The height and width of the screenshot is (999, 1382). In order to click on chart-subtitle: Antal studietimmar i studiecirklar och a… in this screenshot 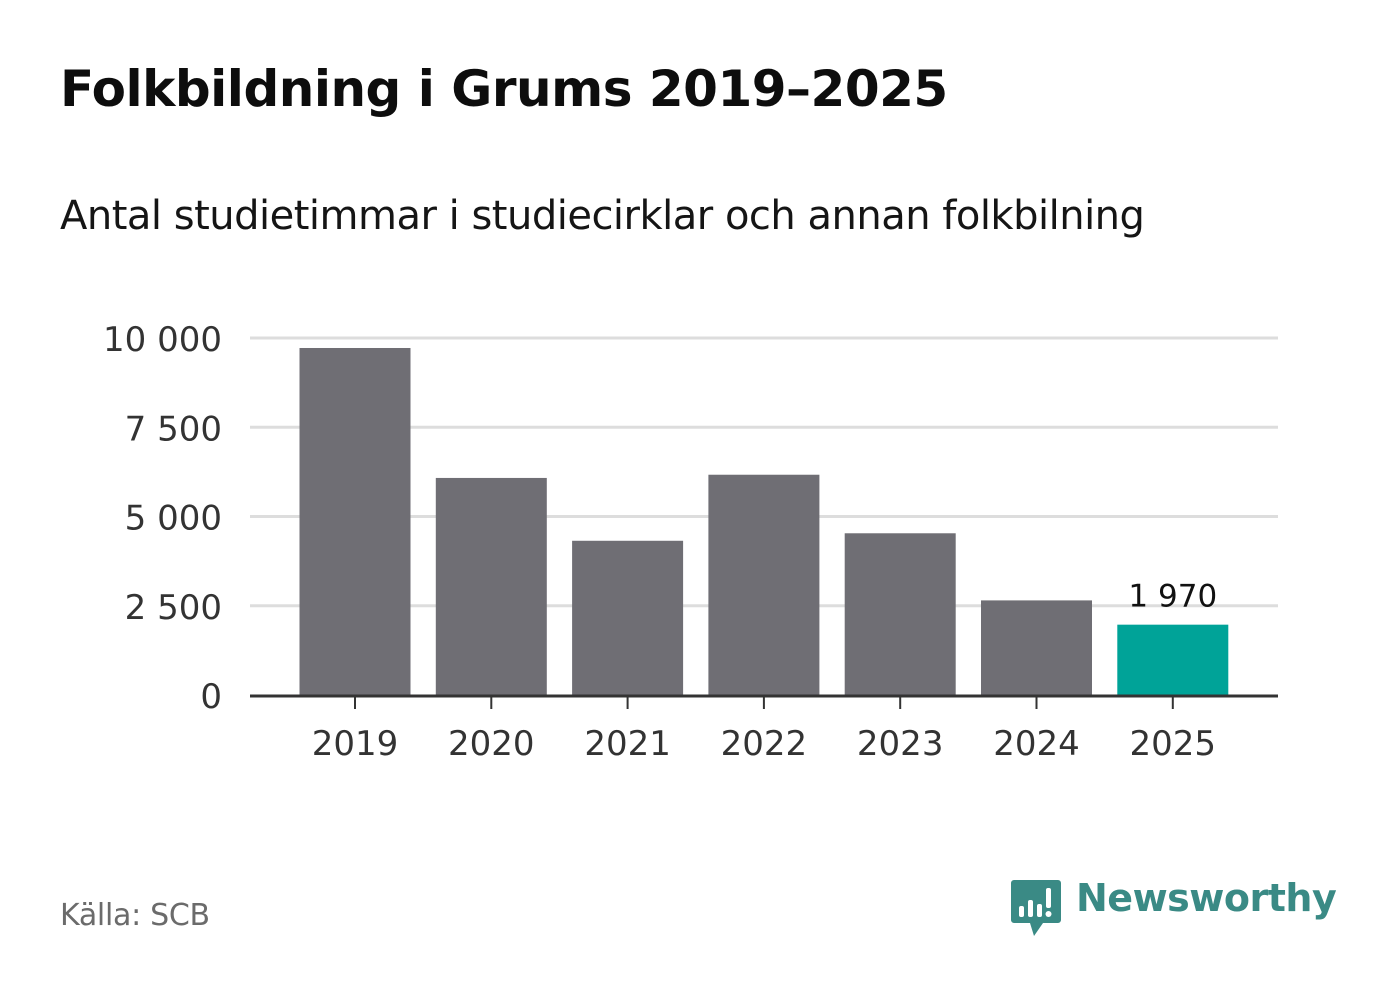, I will do `click(602, 216)`.